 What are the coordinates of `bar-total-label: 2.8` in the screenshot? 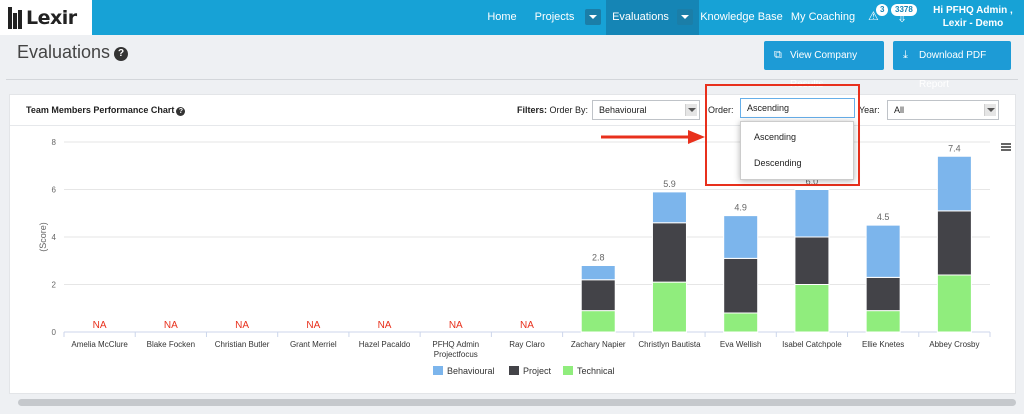 It's located at (598, 258).